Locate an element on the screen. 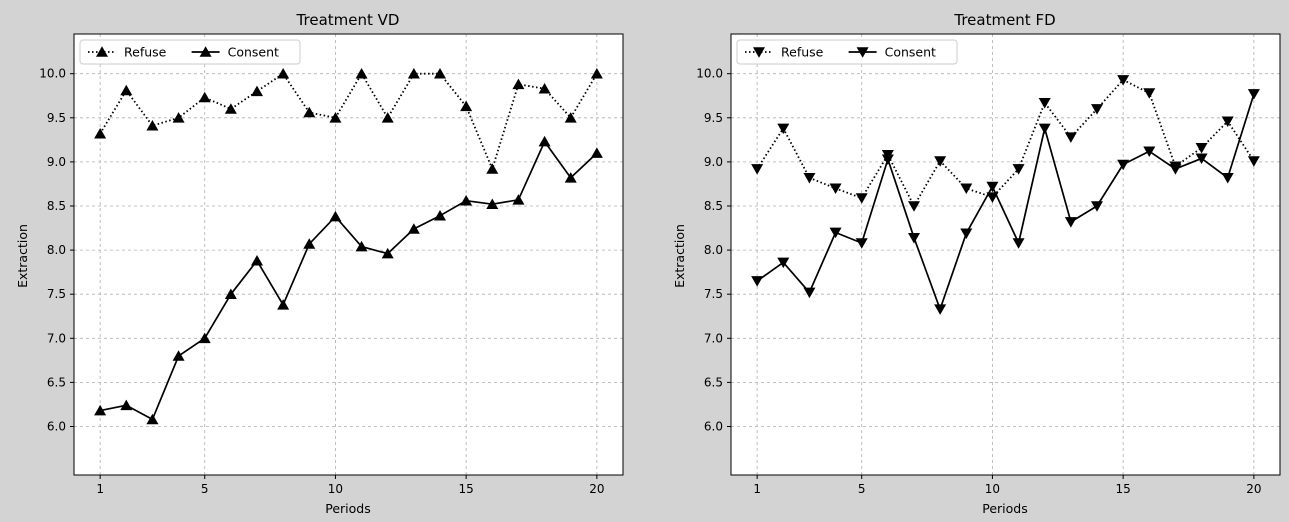  y-tick-label: 9.5 is located at coordinates (56, 118).